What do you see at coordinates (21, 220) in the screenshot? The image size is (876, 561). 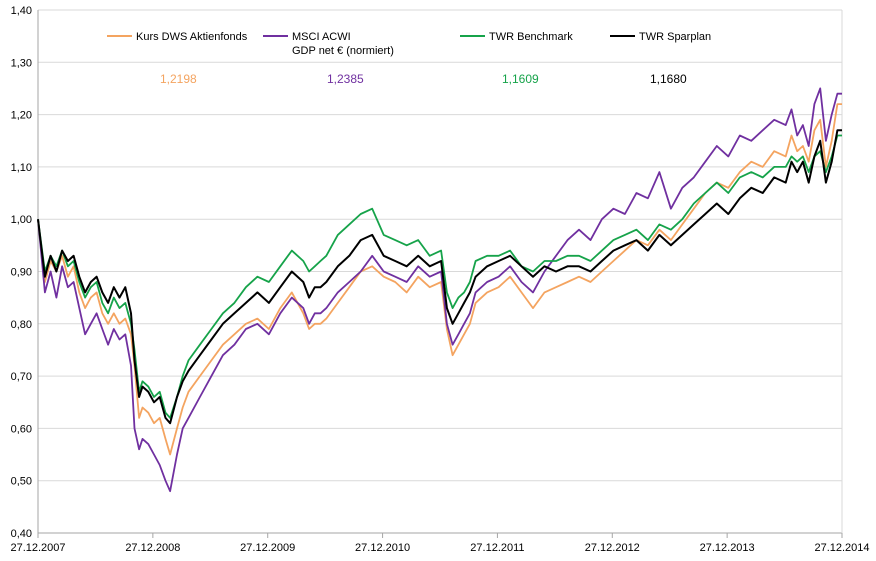 I see `y-tick-label: 1,00` at bounding box center [21, 220].